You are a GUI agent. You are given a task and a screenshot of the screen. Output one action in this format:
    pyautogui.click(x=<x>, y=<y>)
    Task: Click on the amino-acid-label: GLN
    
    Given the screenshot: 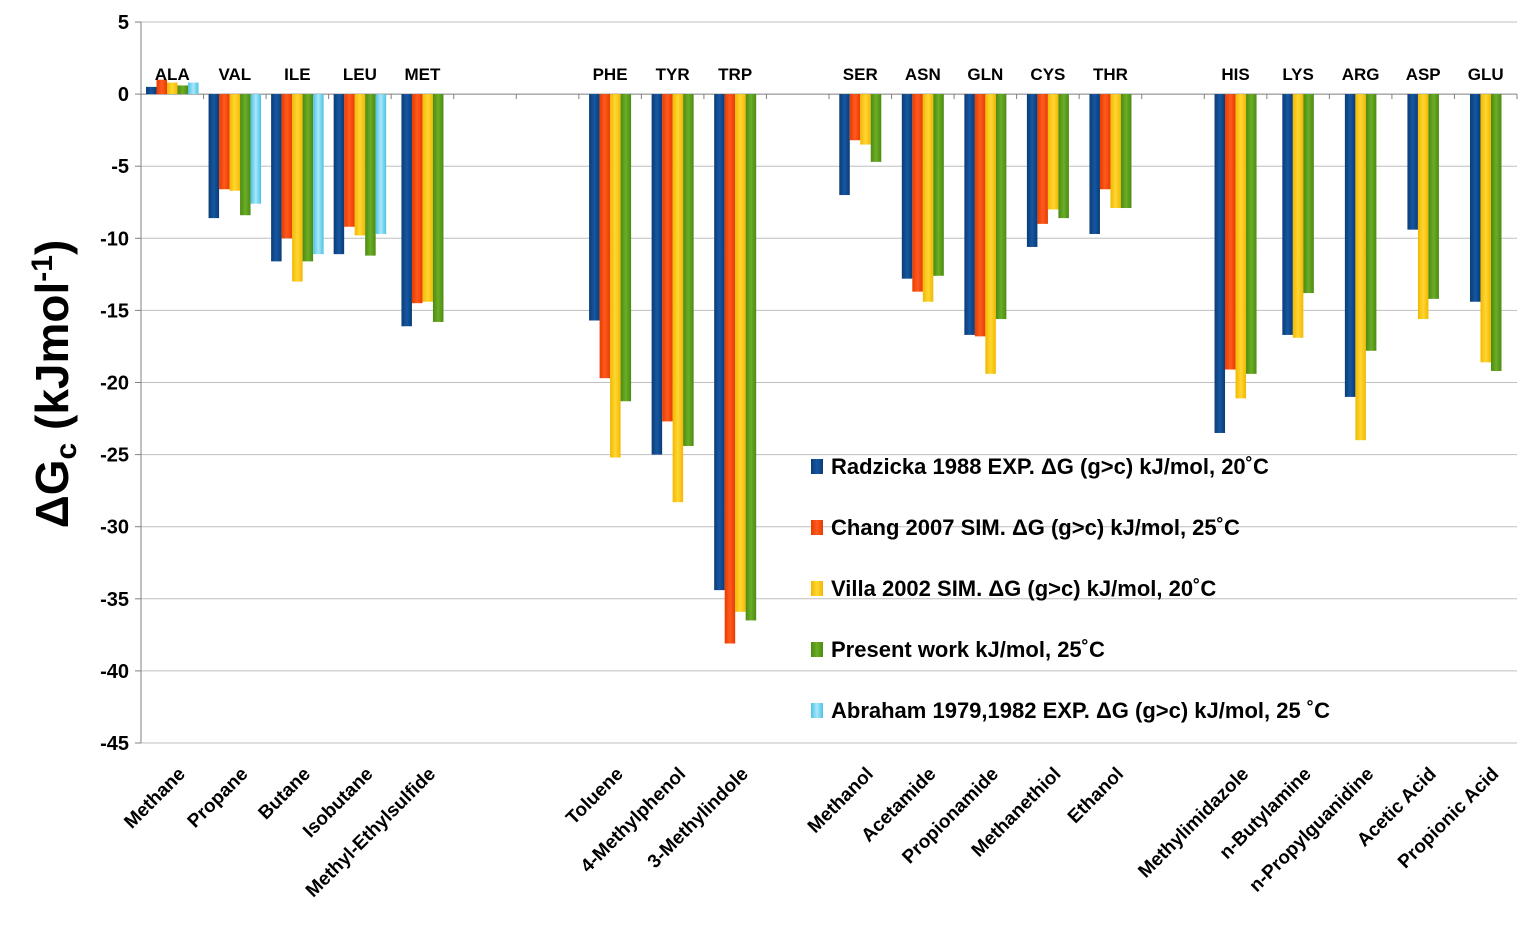 What is the action you would take?
    pyautogui.click(x=985, y=74)
    